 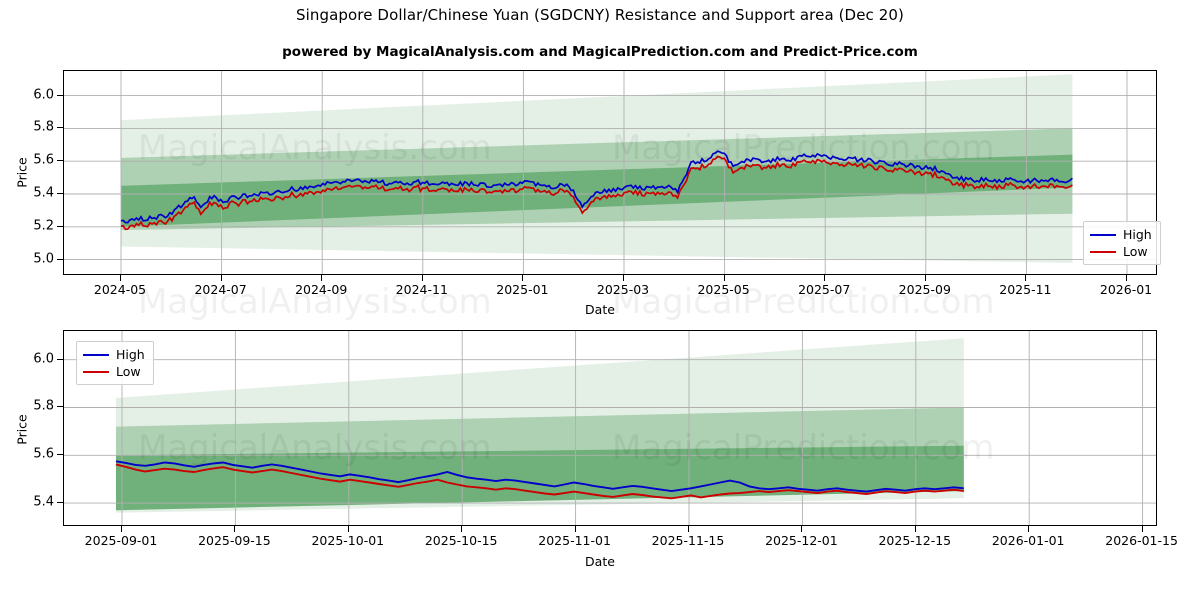 I want to click on x-tick-label: 2024-05, so click(x=120, y=289).